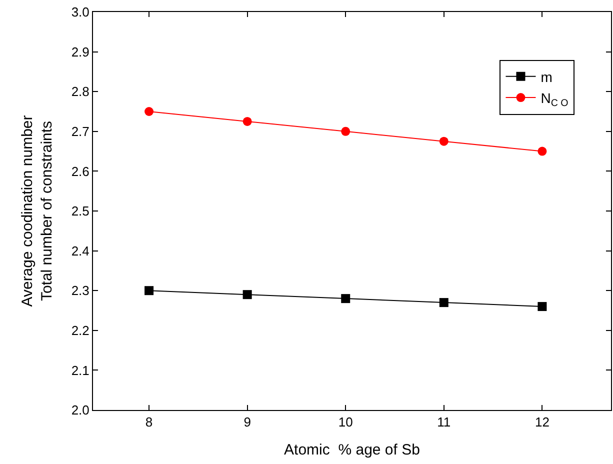 The height and width of the screenshot is (464, 613). What do you see at coordinates (444, 422) in the screenshot?
I see `x-tick-label: 11` at bounding box center [444, 422].